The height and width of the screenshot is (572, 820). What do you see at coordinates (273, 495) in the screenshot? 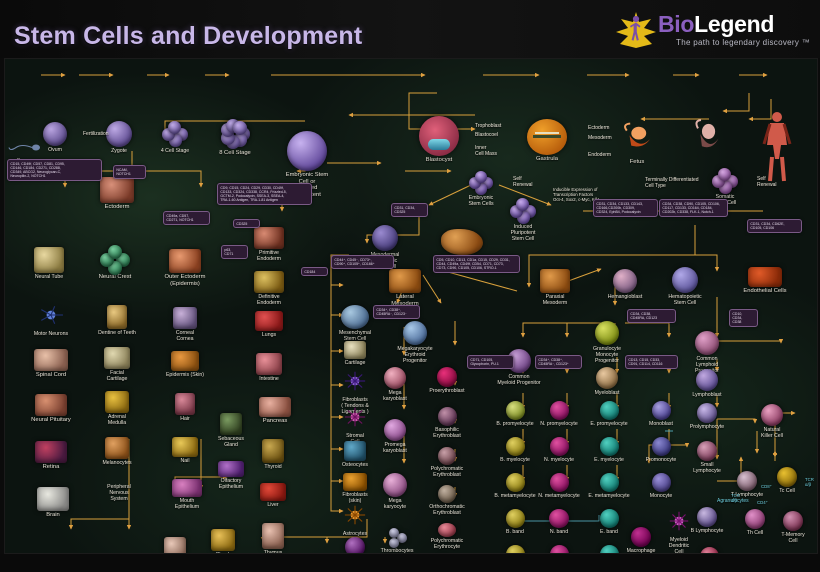
I see `node-liver: Liver` at bounding box center [273, 495].